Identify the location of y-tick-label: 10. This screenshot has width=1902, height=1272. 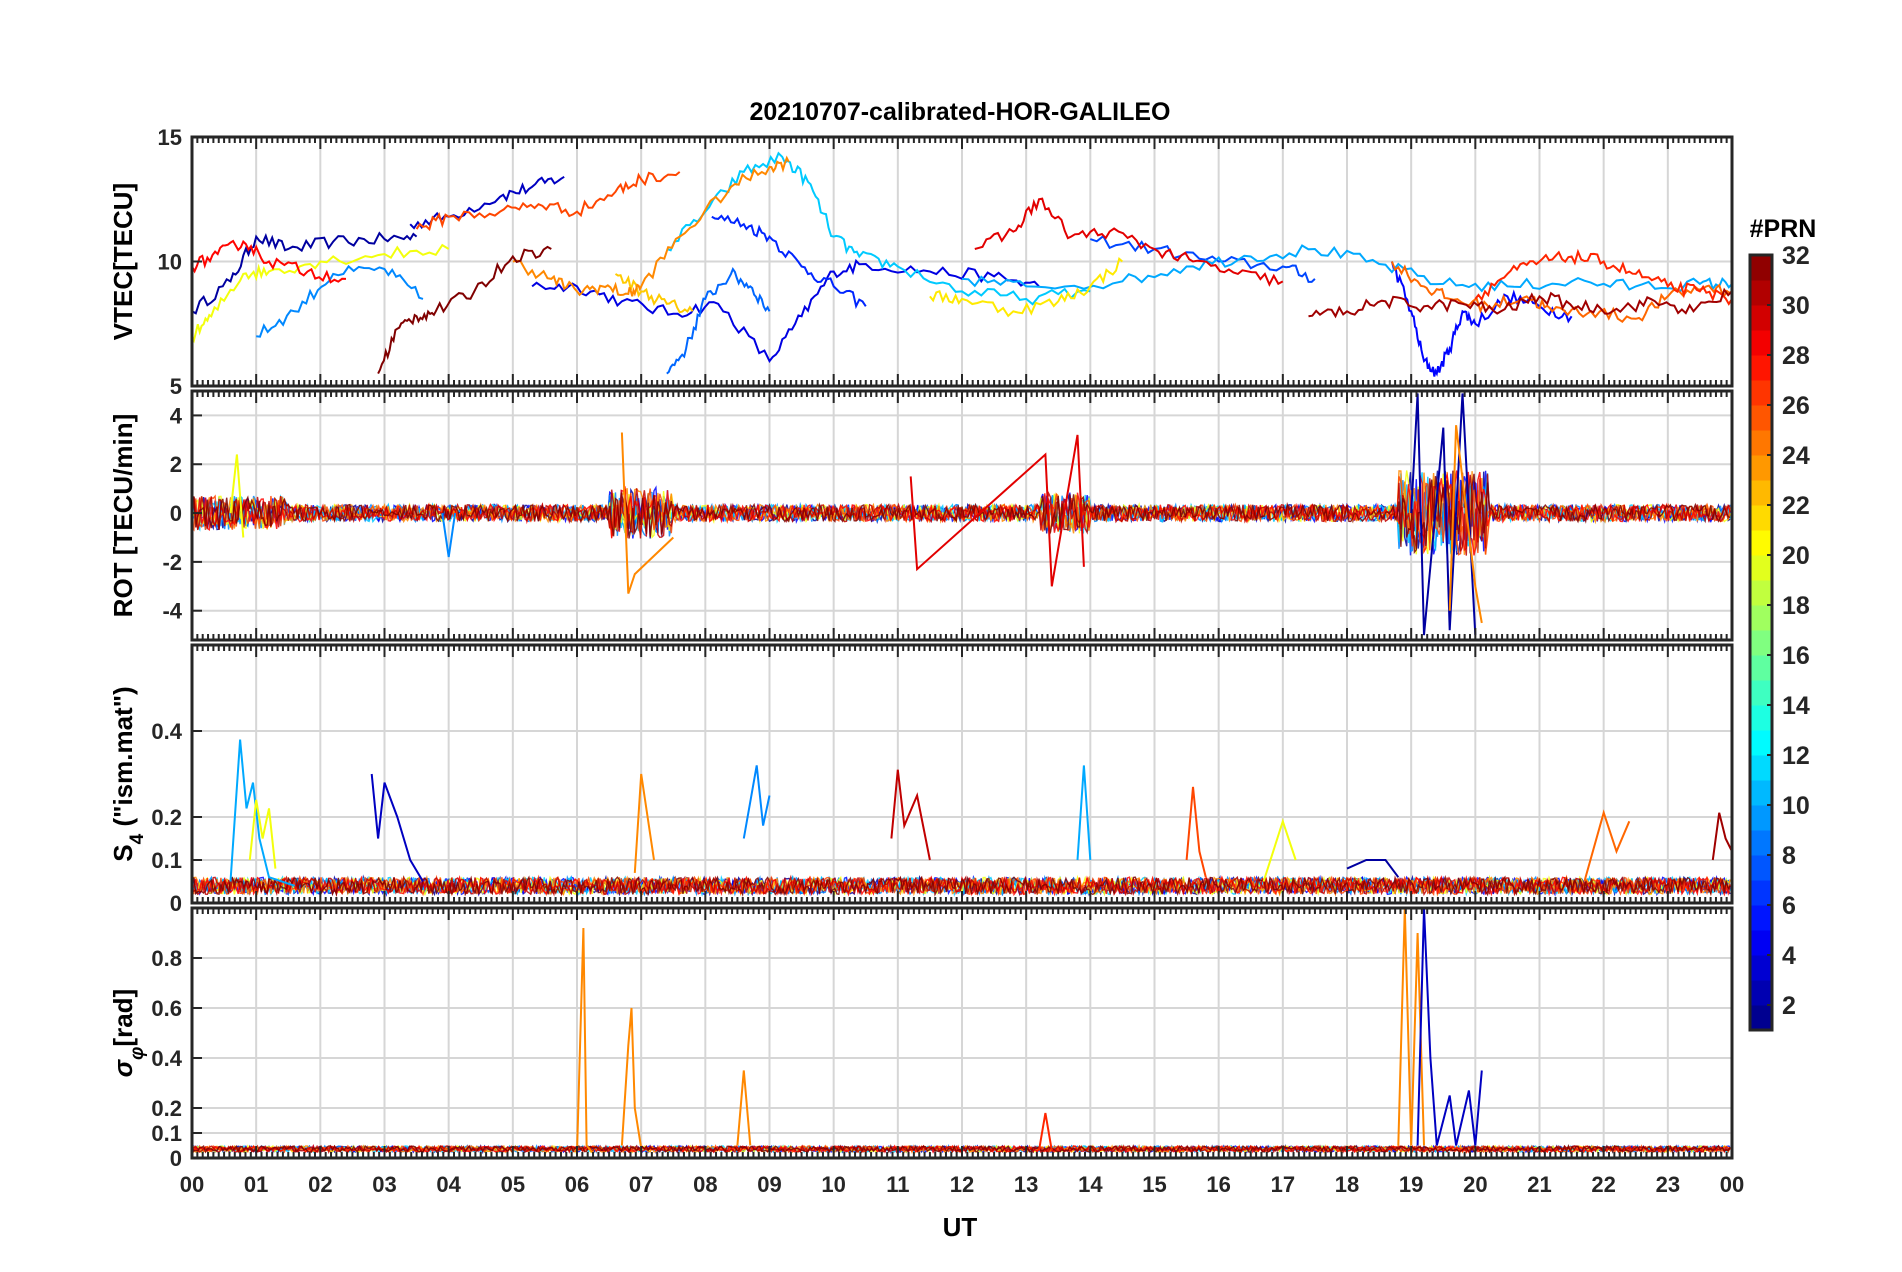
(170, 262).